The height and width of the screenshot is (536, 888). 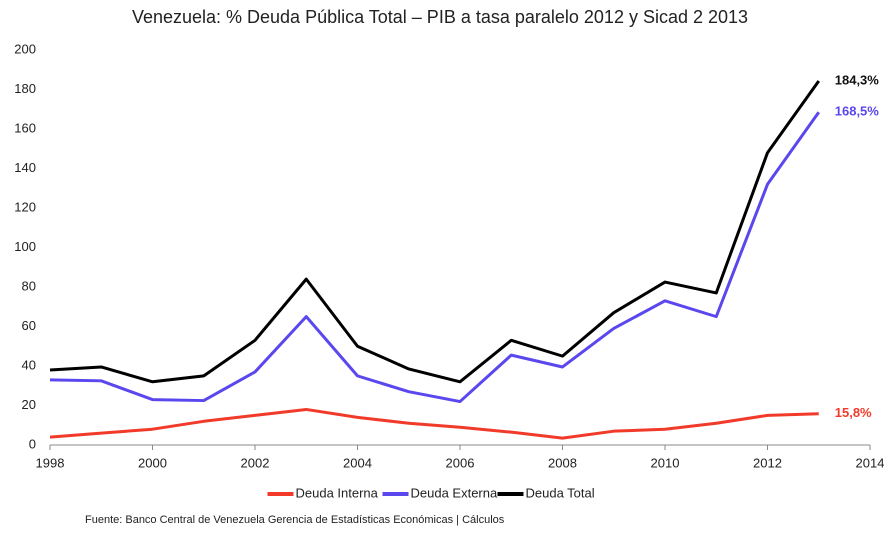 I want to click on x-tick-label: 2004, so click(x=357, y=462).